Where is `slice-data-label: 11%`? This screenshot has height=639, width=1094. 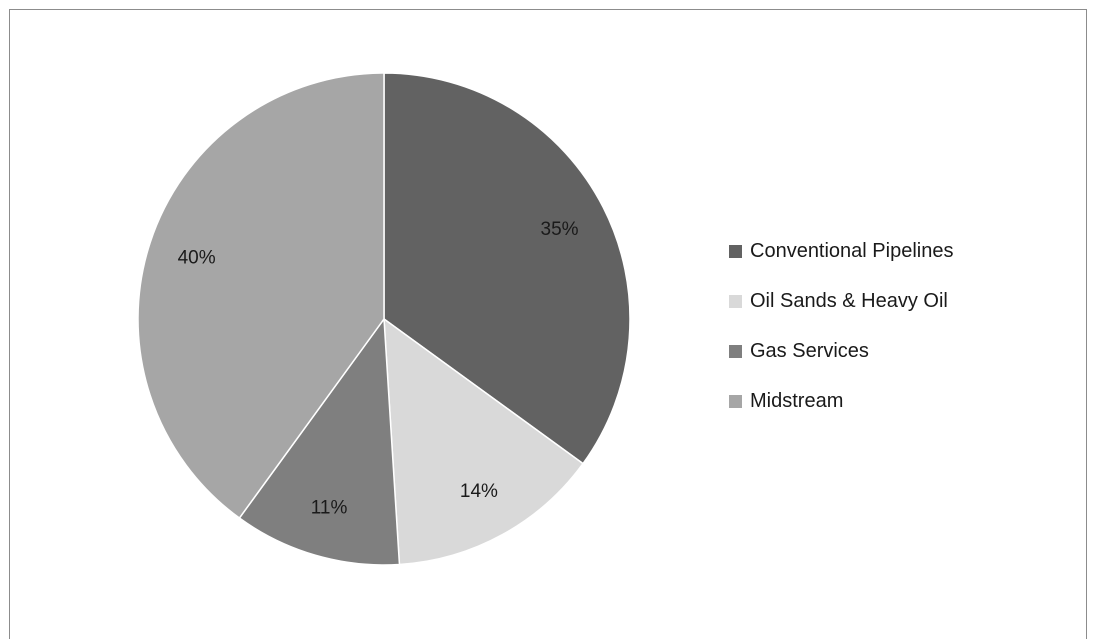 slice-data-label: 11% is located at coordinates (329, 508).